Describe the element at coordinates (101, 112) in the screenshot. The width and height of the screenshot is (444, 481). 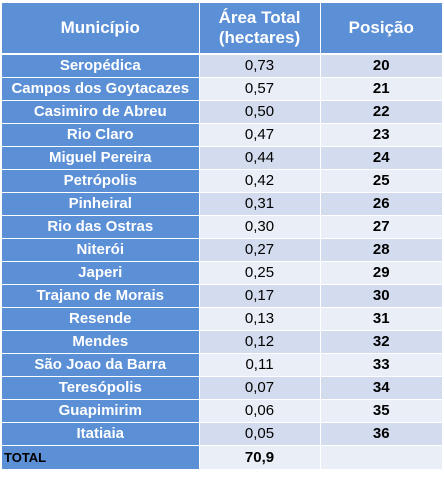
I see `cell-municipio: Casimiro de Abreu` at that location.